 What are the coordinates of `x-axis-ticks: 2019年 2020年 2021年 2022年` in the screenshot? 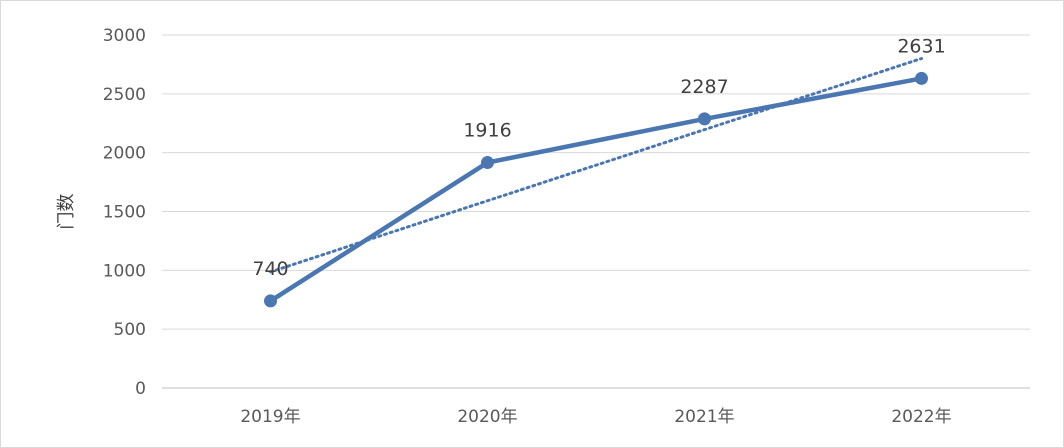 It's located at (595, 417).